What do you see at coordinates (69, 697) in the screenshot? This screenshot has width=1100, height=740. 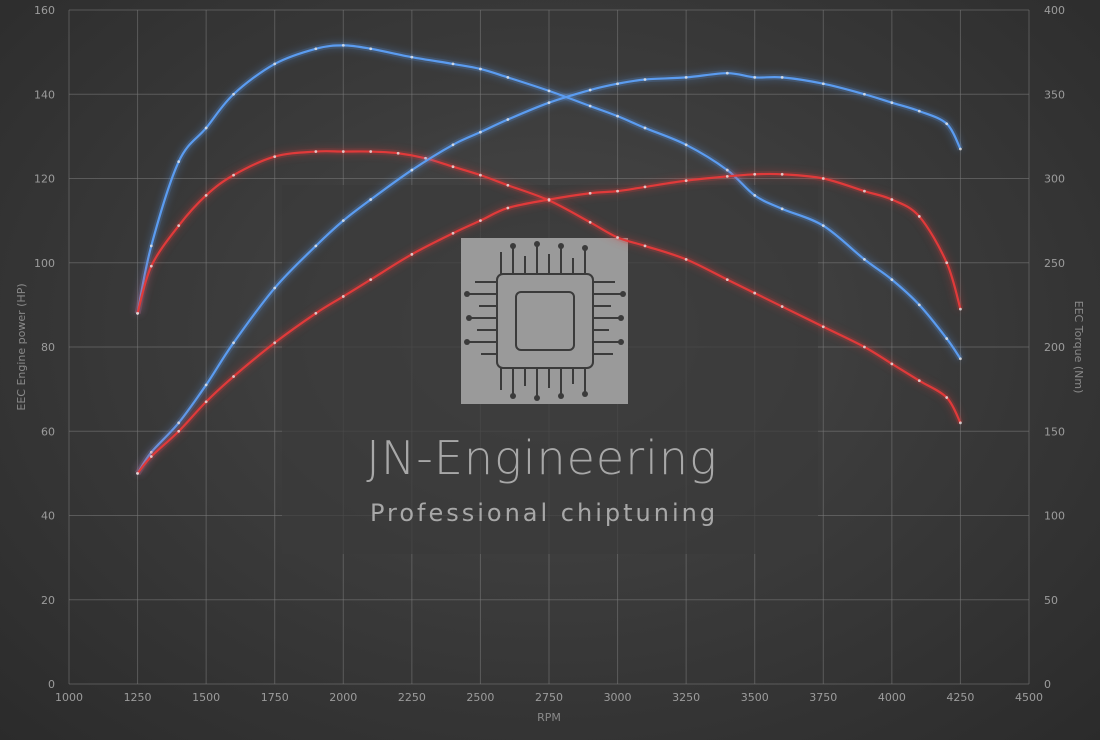 I see `x-tick-label: 1000` at bounding box center [69, 697].